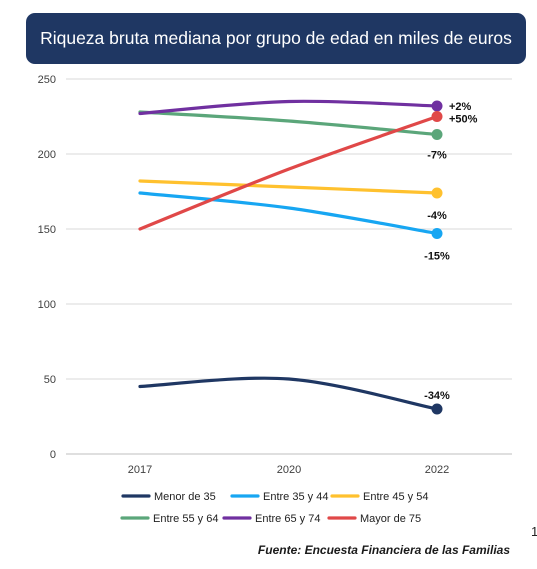  Describe the element at coordinates (534, 531) in the screenshot. I see `page-number: 1` at that location.